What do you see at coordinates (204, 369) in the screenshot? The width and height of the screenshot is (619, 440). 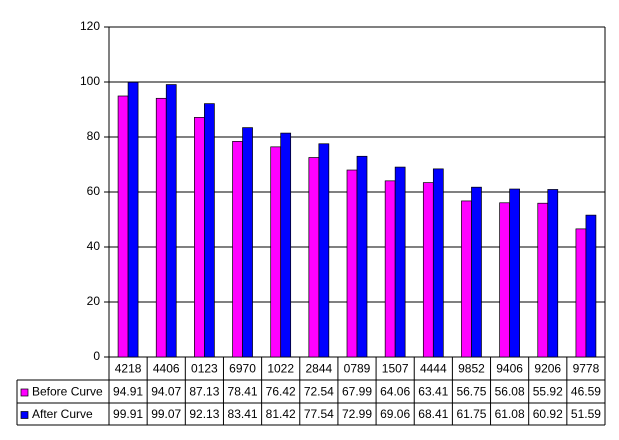 I see `x-tick-label: 0123` at bounding box center [204, 369].